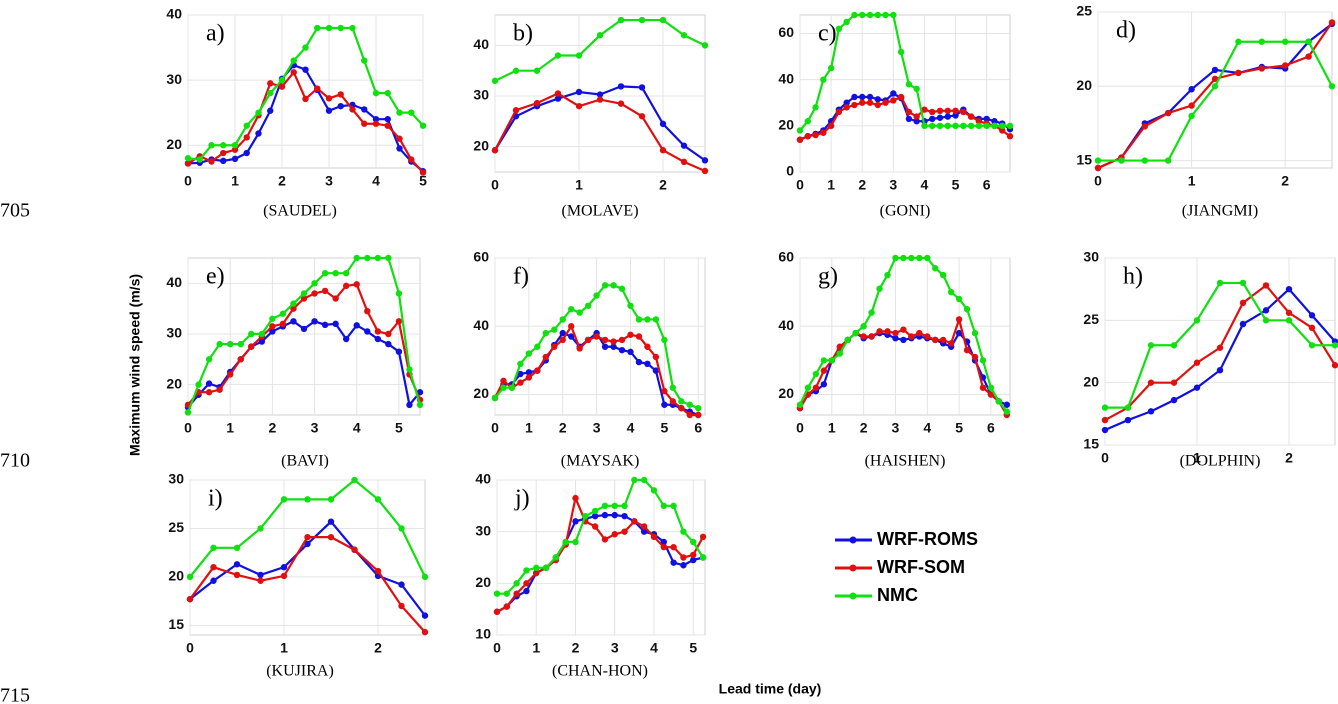  I want to click on y-tick-label: 20, so click(481, 145).